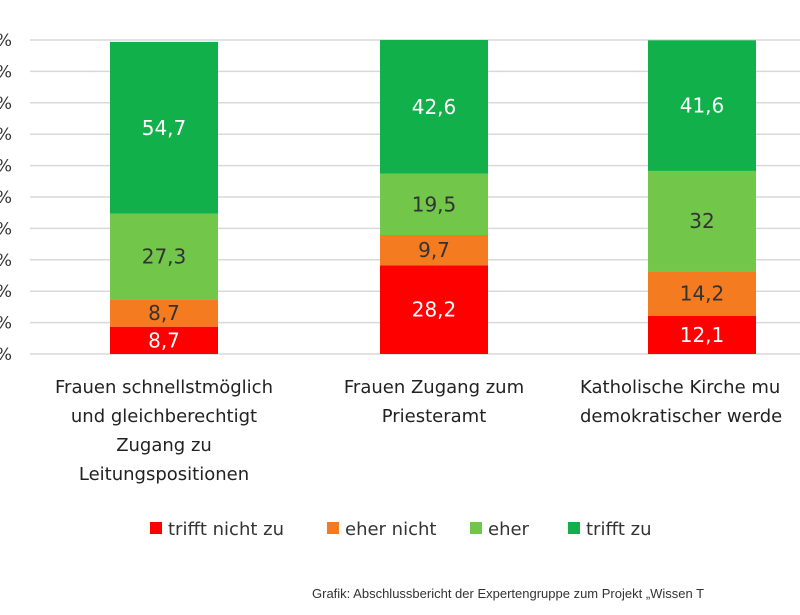  I want to click on y-tick-label: 60%, so click(6, 167).